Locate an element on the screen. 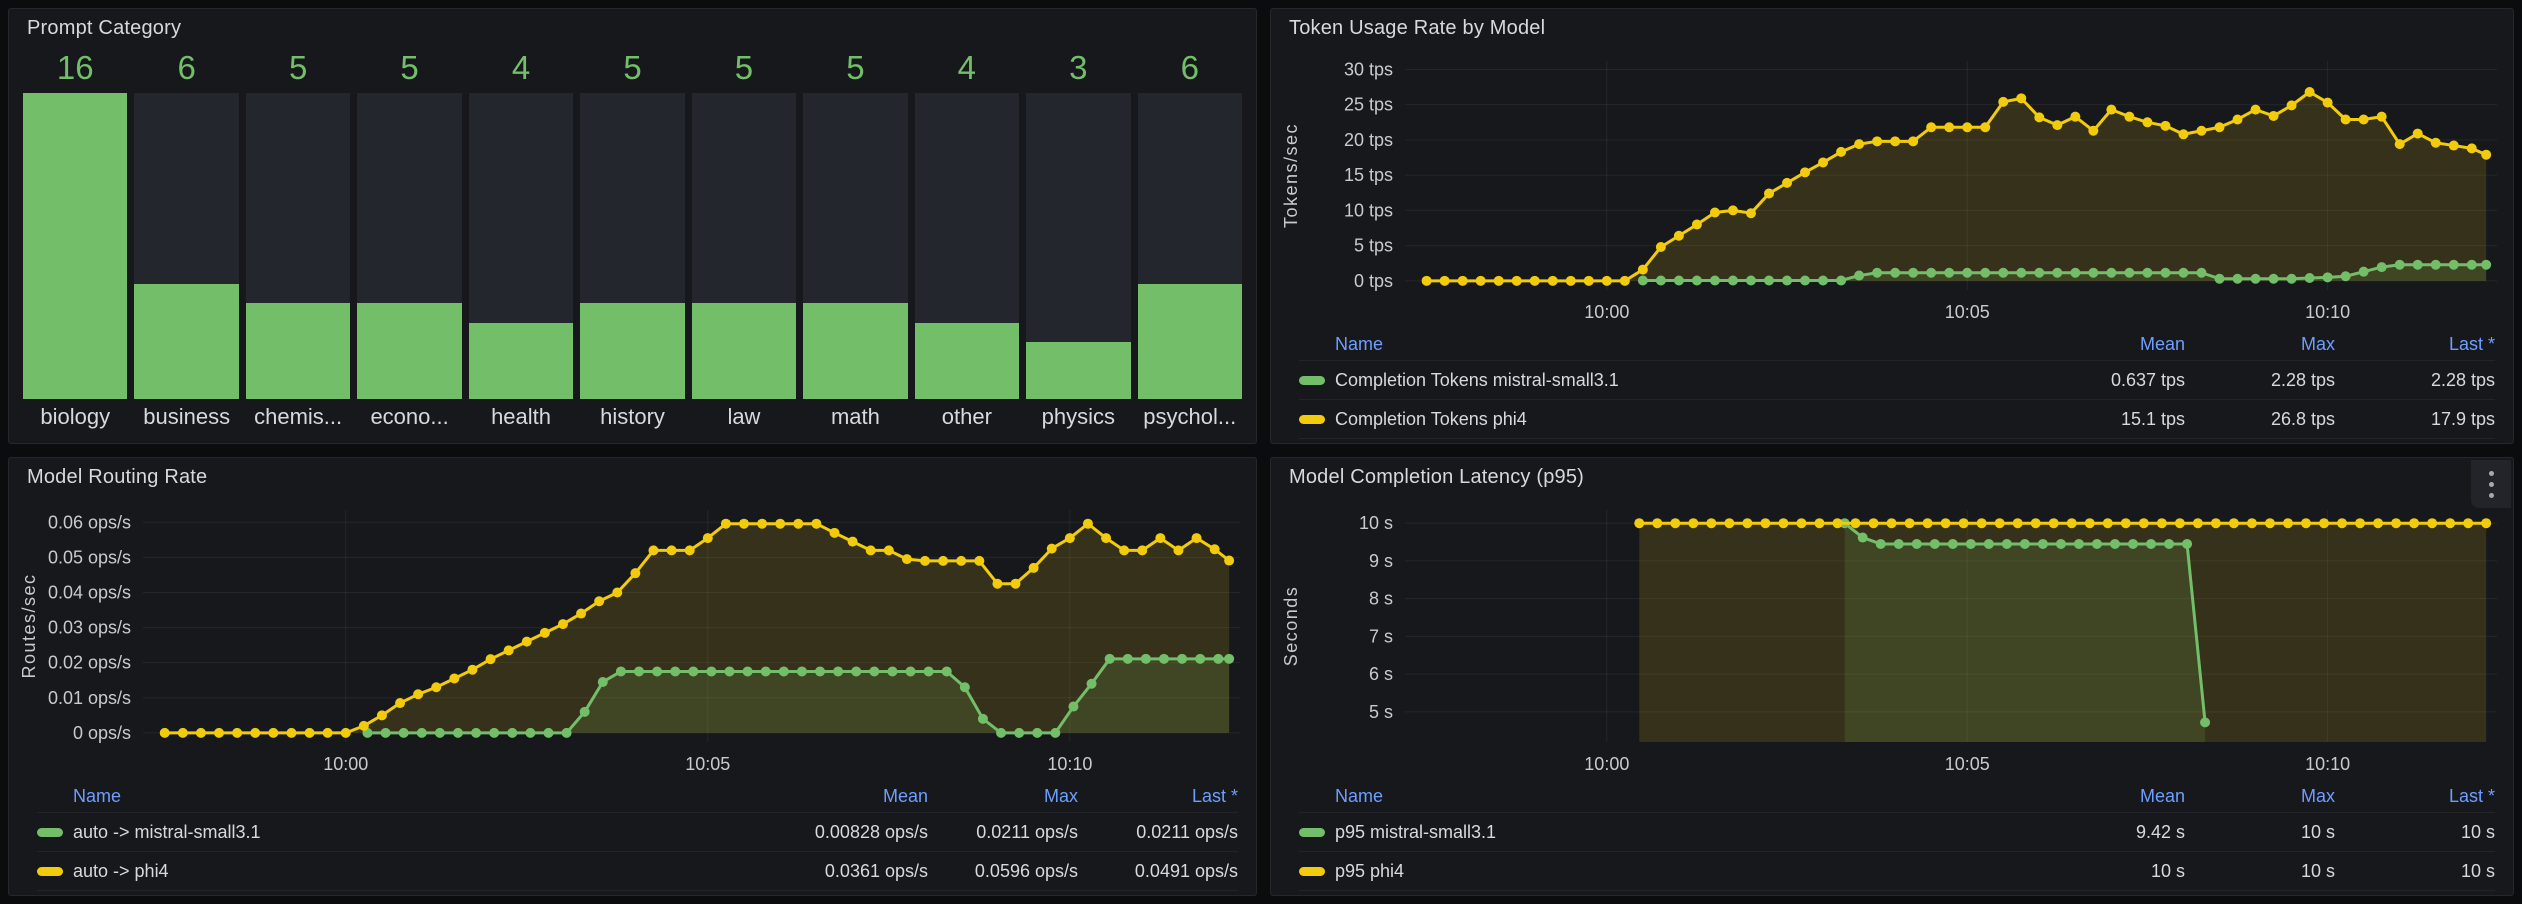 This screenshot has width=2522, height=904. y-tick-label: 30 tps is located at coordinates (1368, 69).